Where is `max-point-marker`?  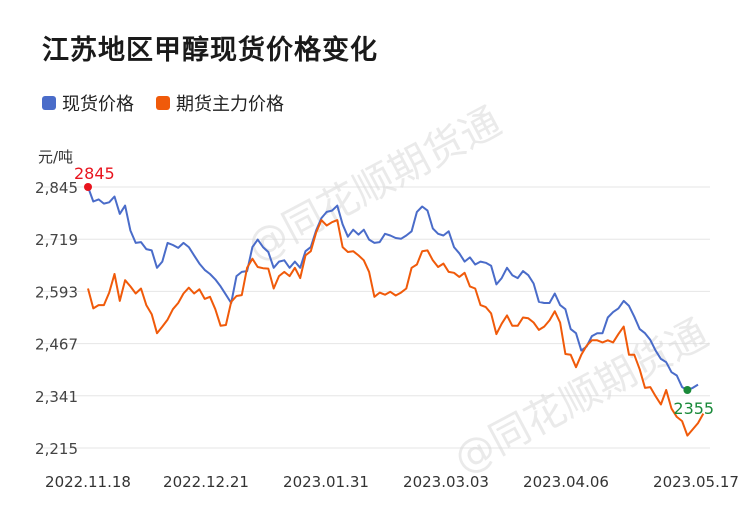 max-point-marker is located at coordinates (88, 187).